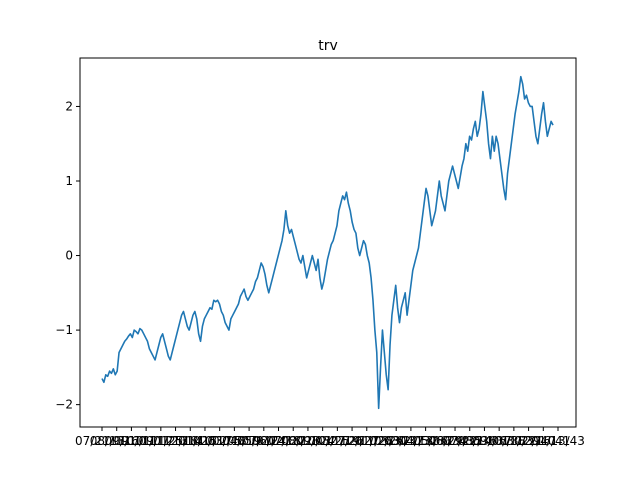 This screenshot has width=640, height=480. Describe the element at coordinates (176, 441) in the screenshot. I see `x-tick-label: 11/25/14` at that location.